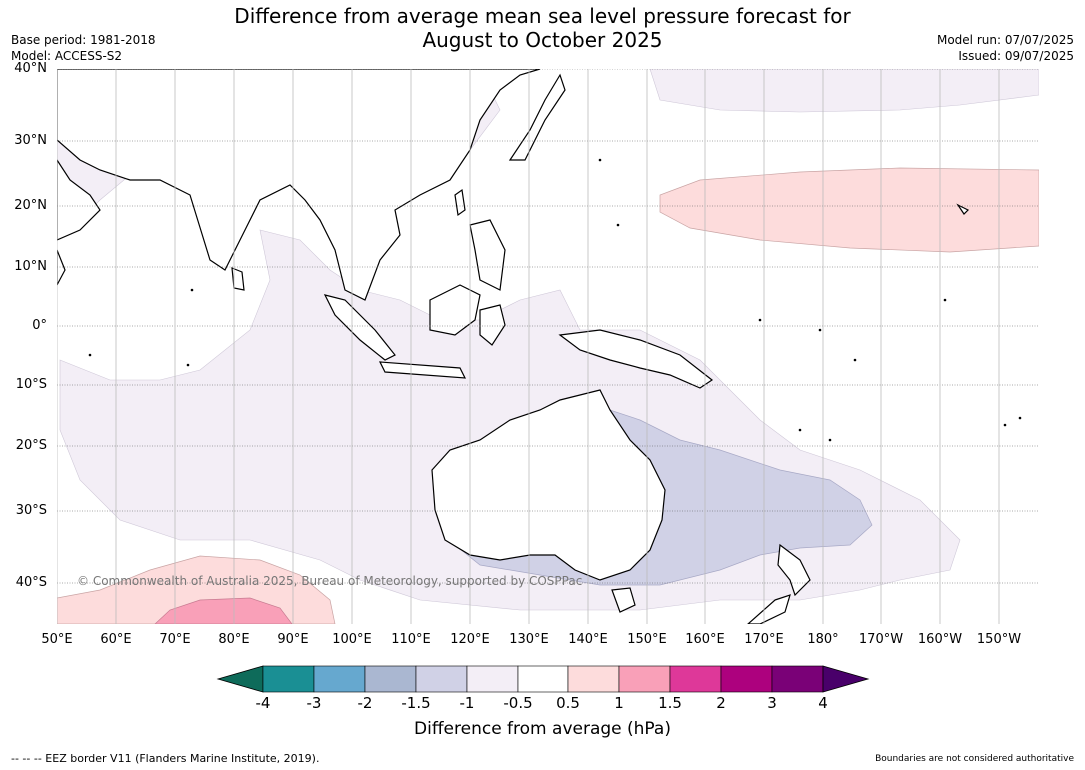 The image size is (1085, 770). What do you see at coordinates (537, 117) in the screenshot?
I see `coastline-japan` at bounding box center [537, 117].